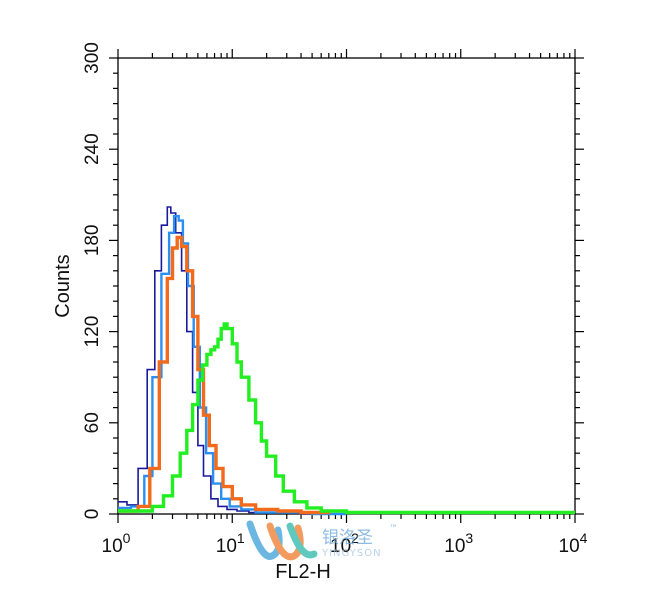 This screenshot has width=652, height=600. What do you see at coordinates (351, 553) in the screenshot?
I see `watermark-name-en: YINGYSON` at bounding box center [351, 553].